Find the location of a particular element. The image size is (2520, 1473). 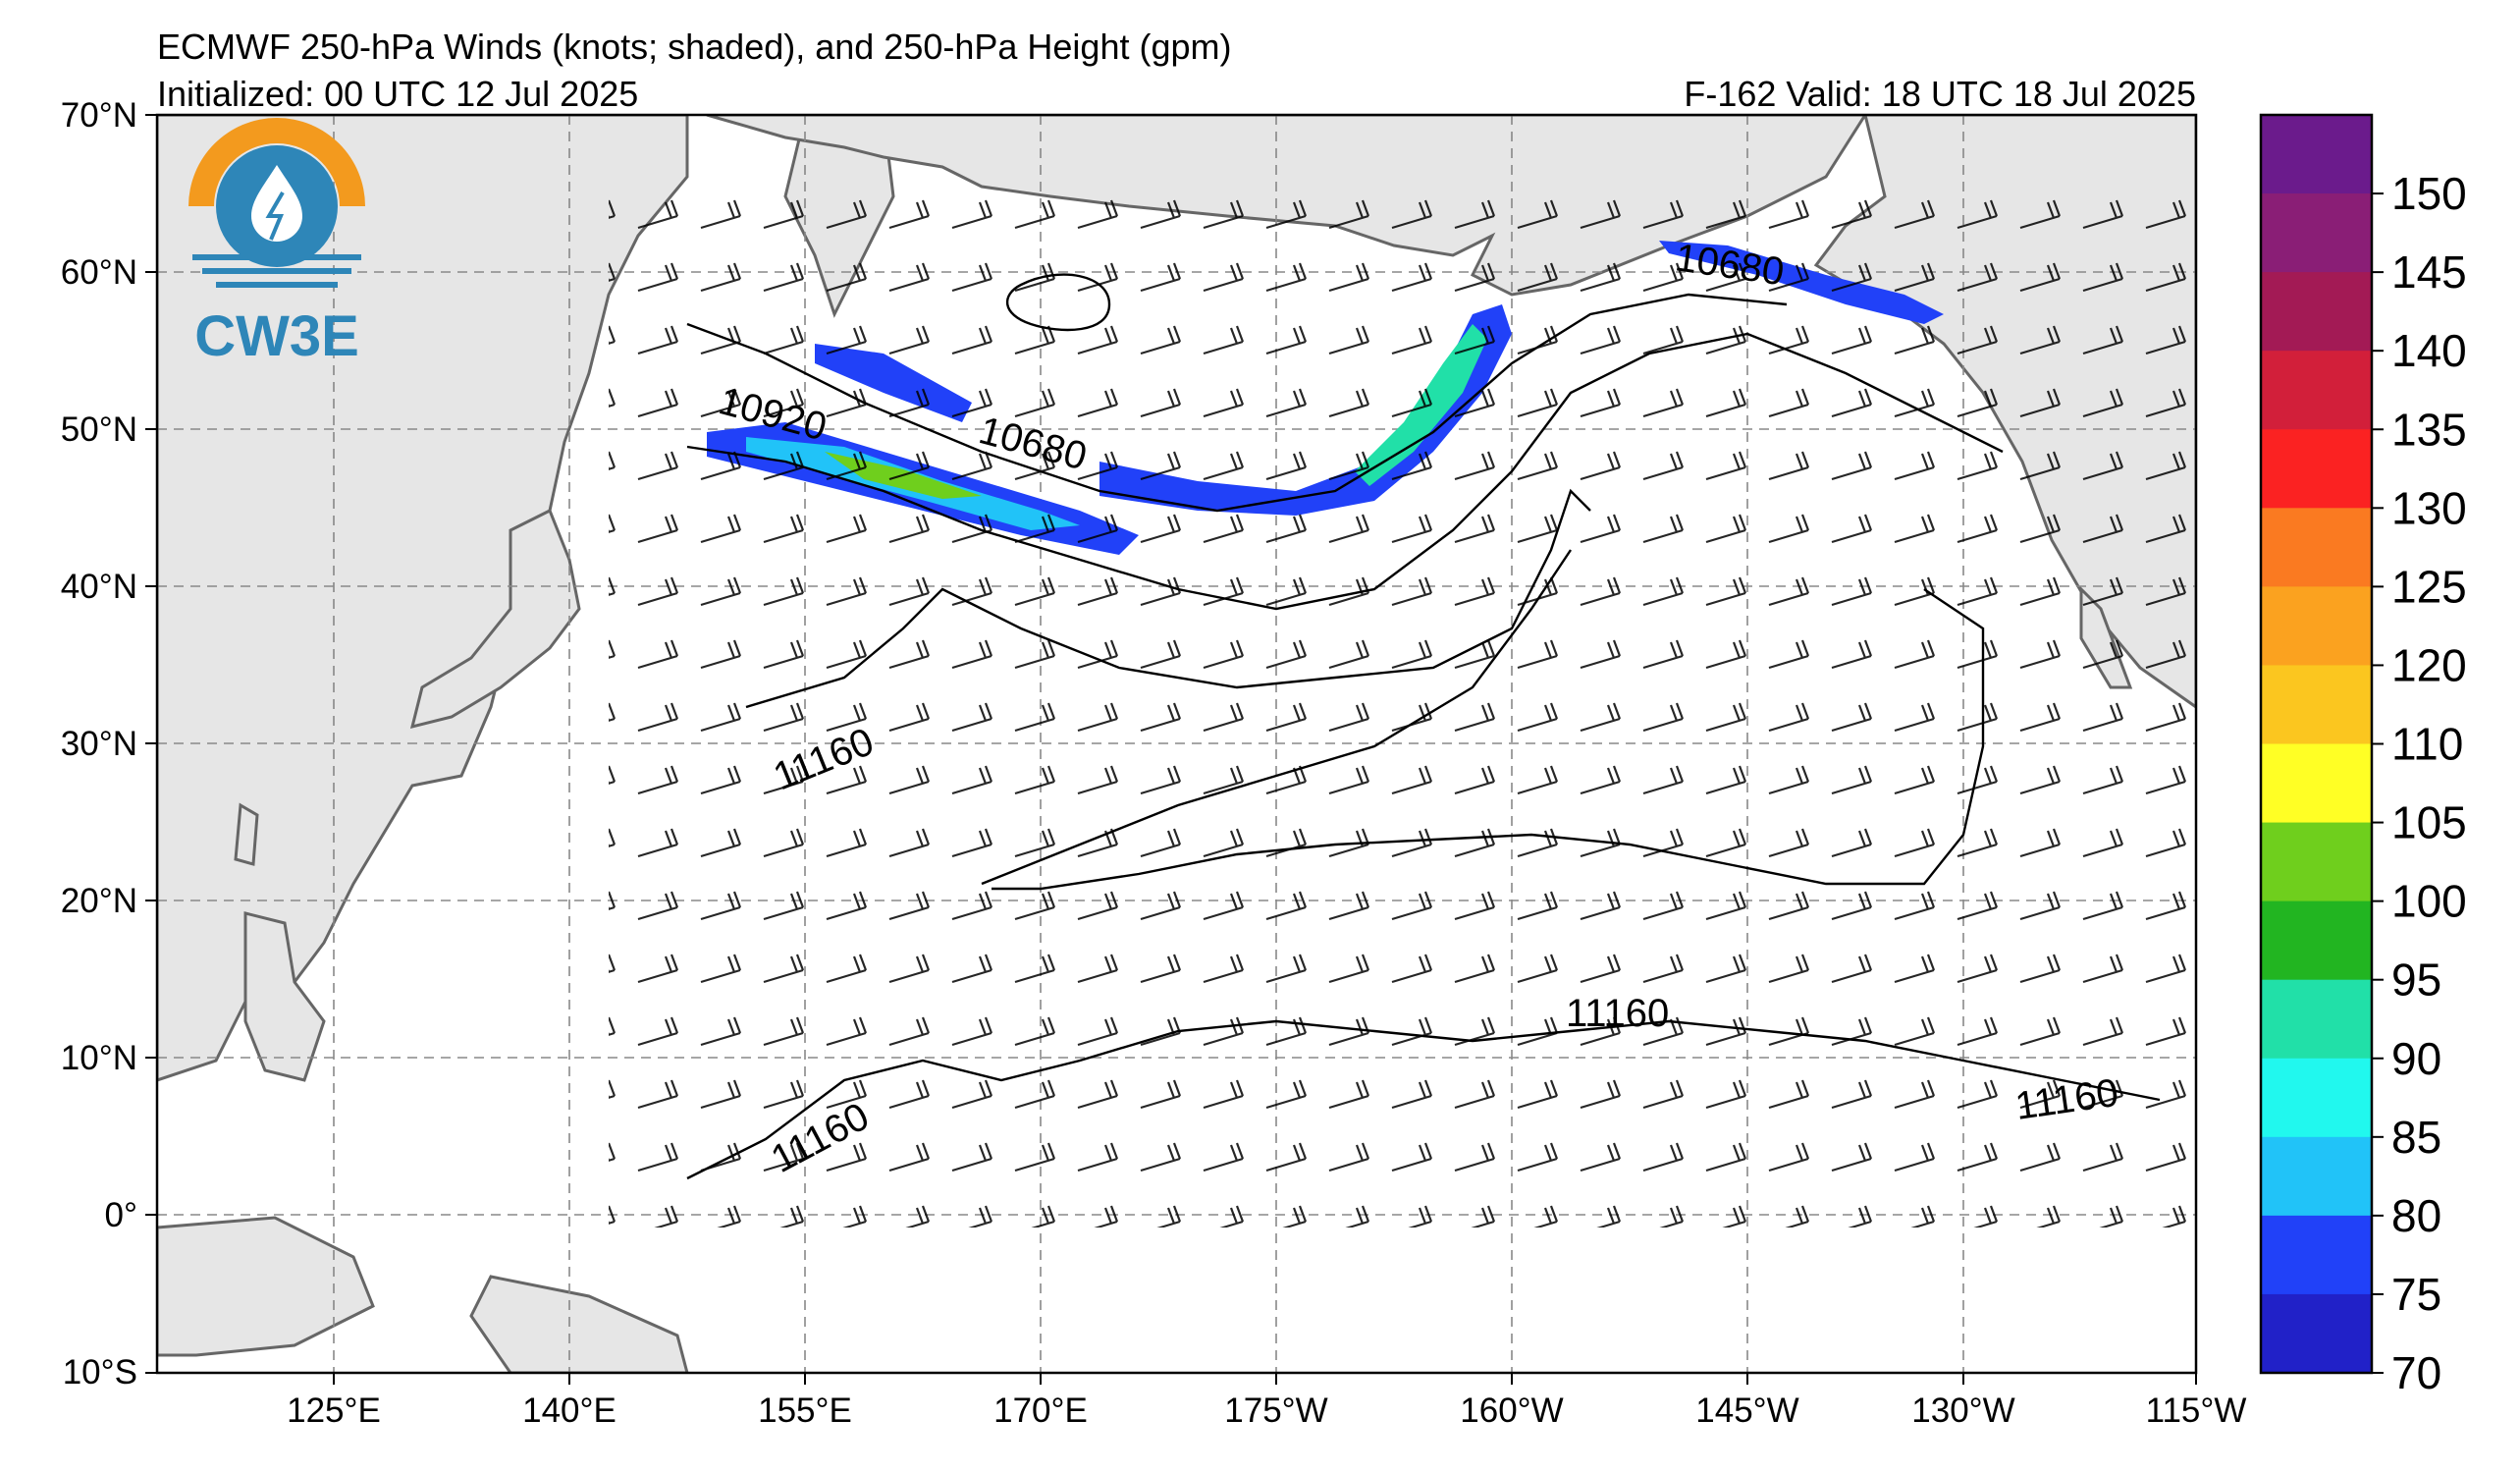

lat-label: 60°N is located at coordinates (99, 272).